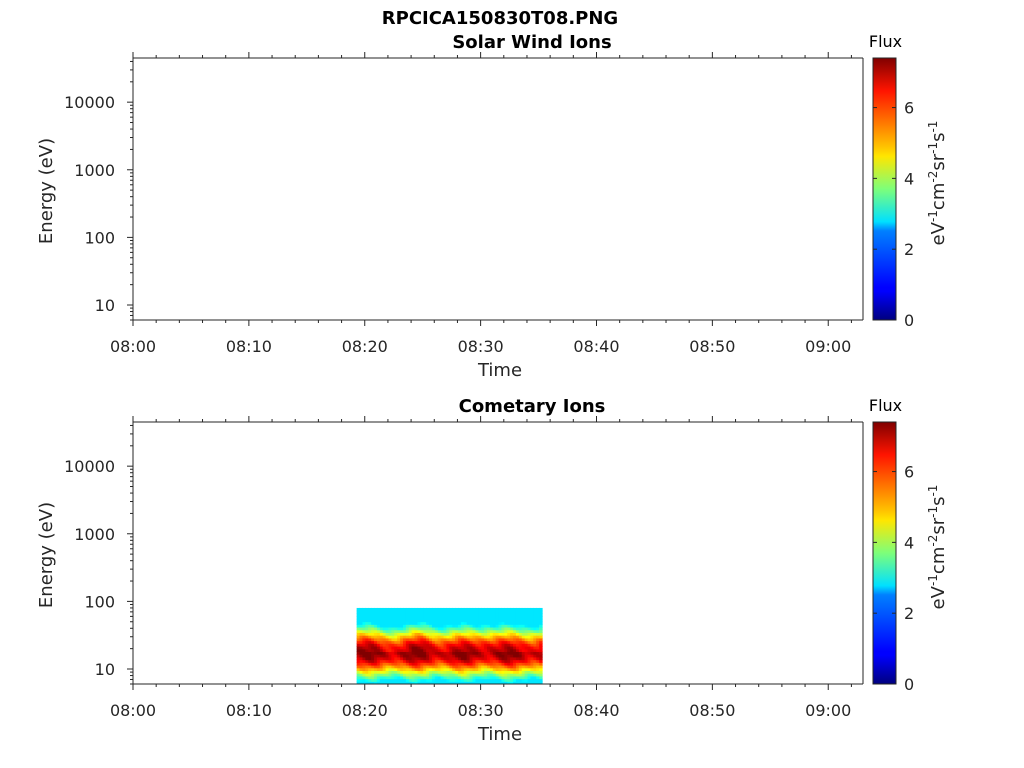 This screenshot has height=768, width=1024. I want to click on x-tick-label: 08:20, so click(365, 710).